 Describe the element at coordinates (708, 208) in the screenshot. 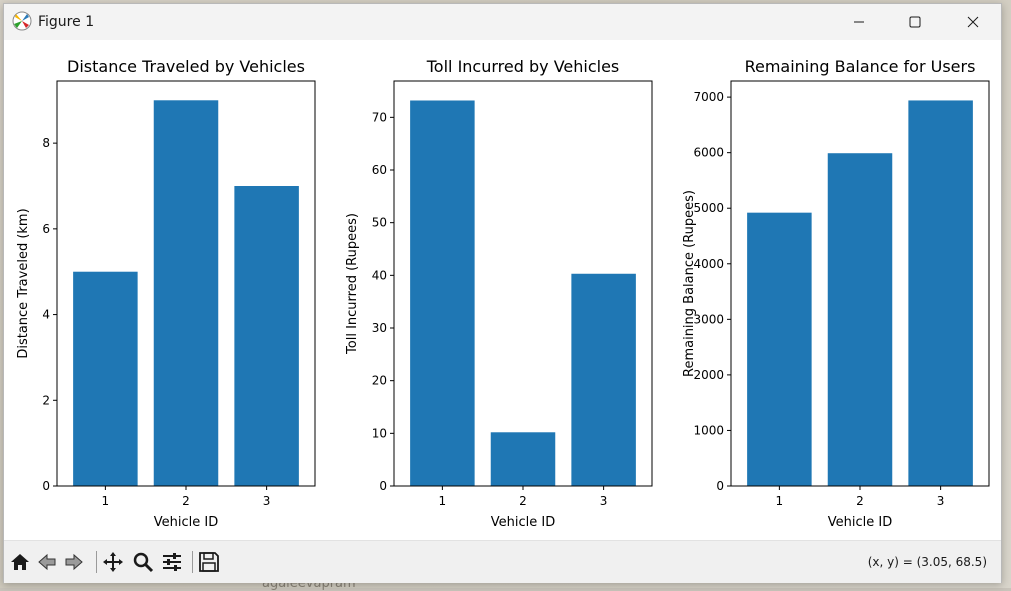

I see `y-tick-label: 5000` at that location.